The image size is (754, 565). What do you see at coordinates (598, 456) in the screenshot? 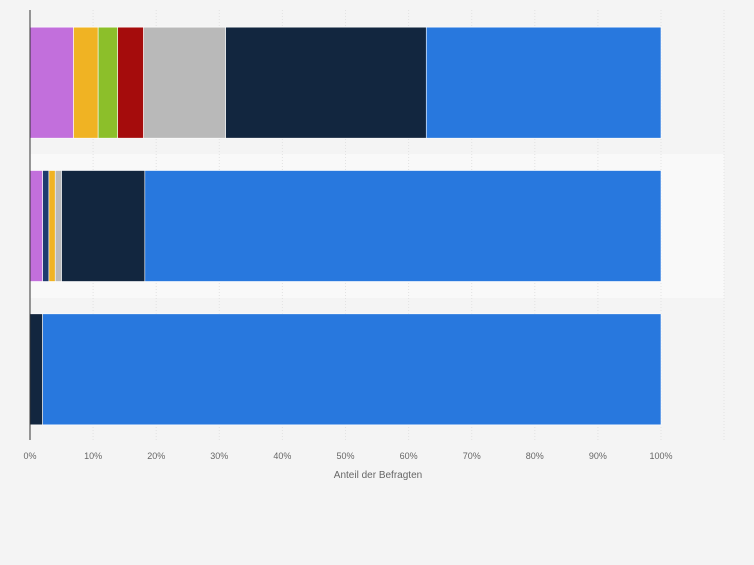
I see `x-tick-label: 90%` at bounding box center [598, 456].